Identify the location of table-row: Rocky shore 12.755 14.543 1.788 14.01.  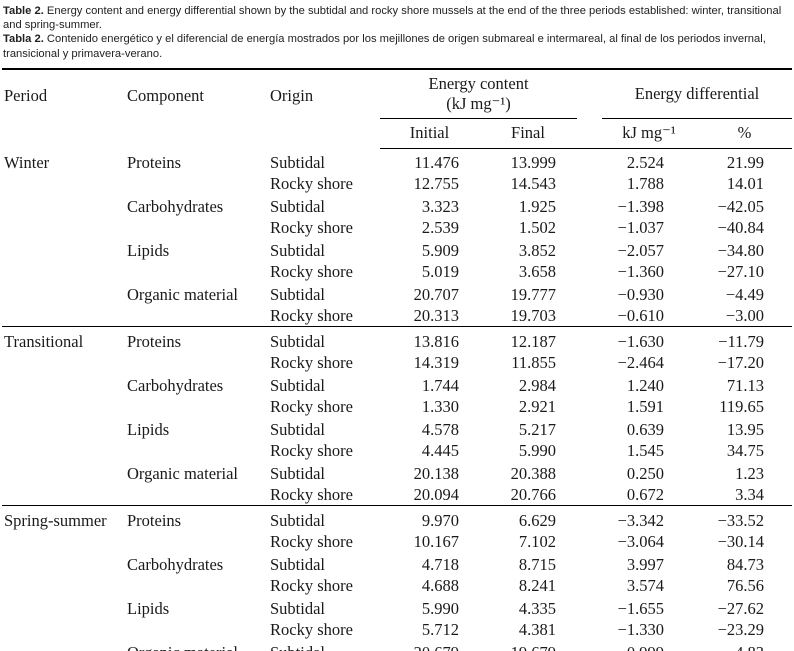
(397, 183).